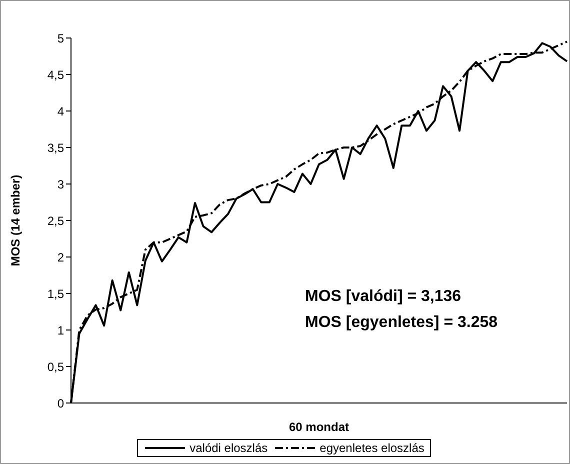  What do you see at coordinates (319, 427) in the screenshot?
I see `x-axis-title: 60 mondat` at bounding box center [319, 427].